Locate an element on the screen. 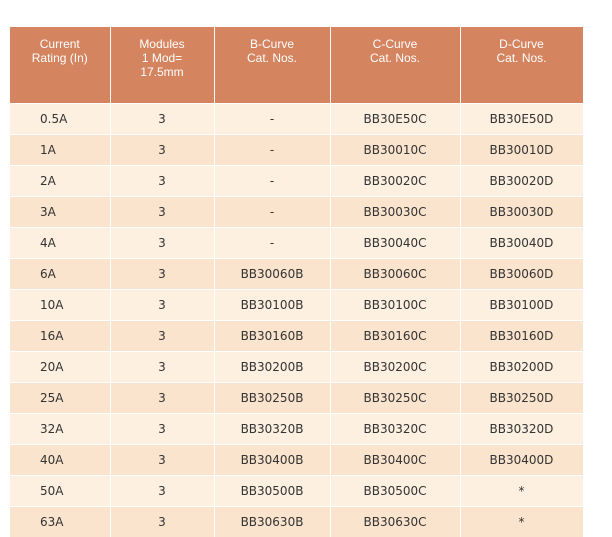 Image resolution: width=612 pixels, height=537 pixels. header-cell: C-Curve Cat. Nos. is located at coordinates (395, 65).